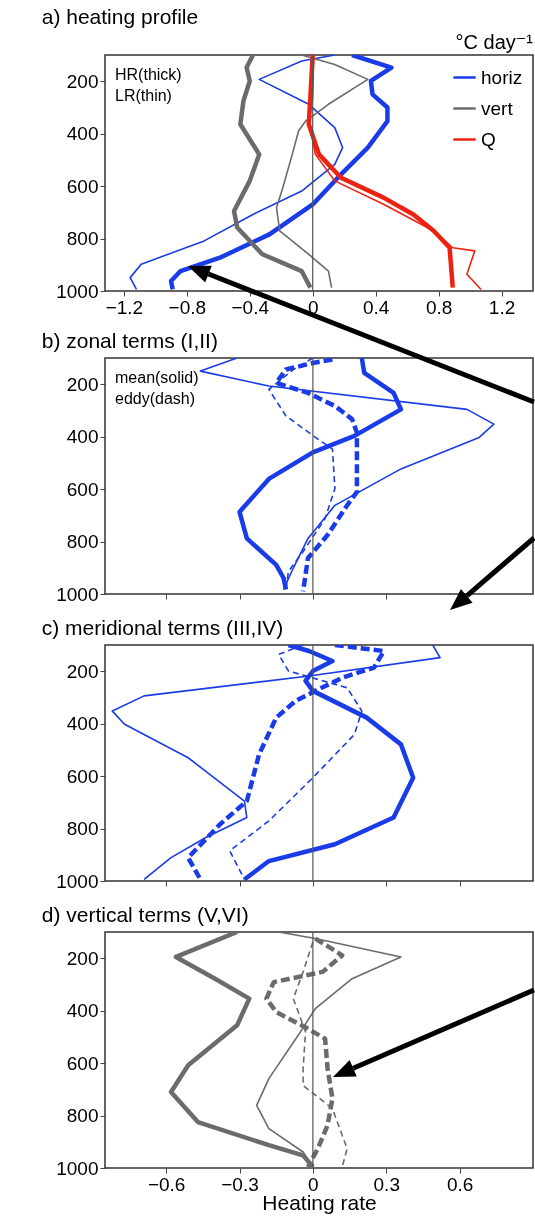 This screenshot has height=1222, width=535. What do you see at coordinates (148, 74) in the screenshot?
I see `annotation: HR(thick)` at bounding box center [148, 74].